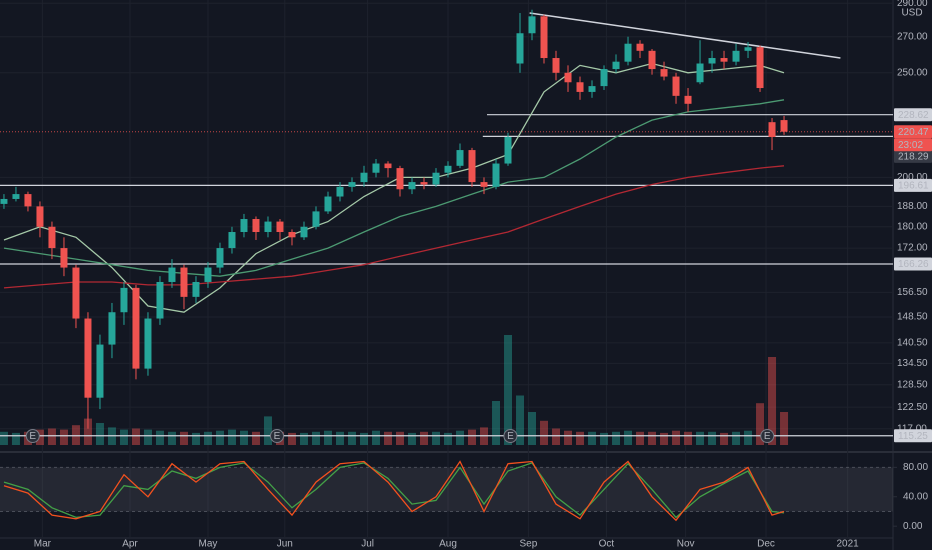  I want to click on level-label: 218.29, so click(913, 157).